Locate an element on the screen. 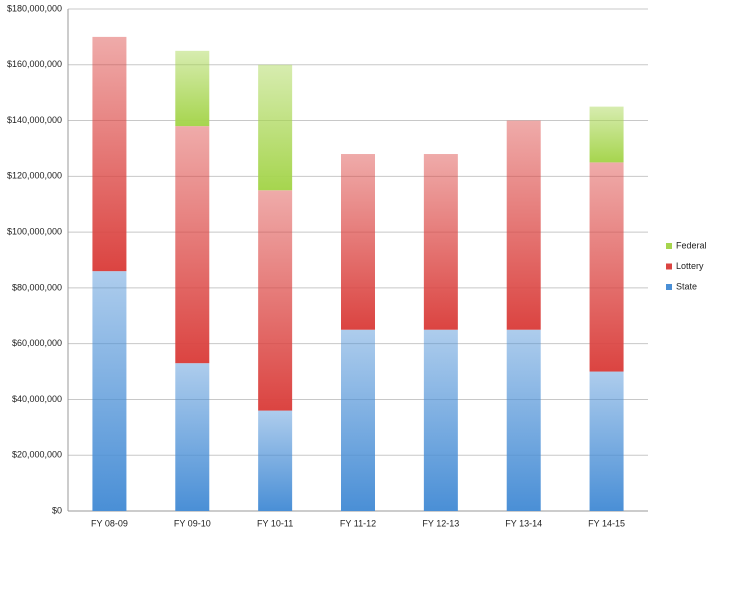 The image size is (737, 608). legend-label: Federal is located at coordinates (691, 245).